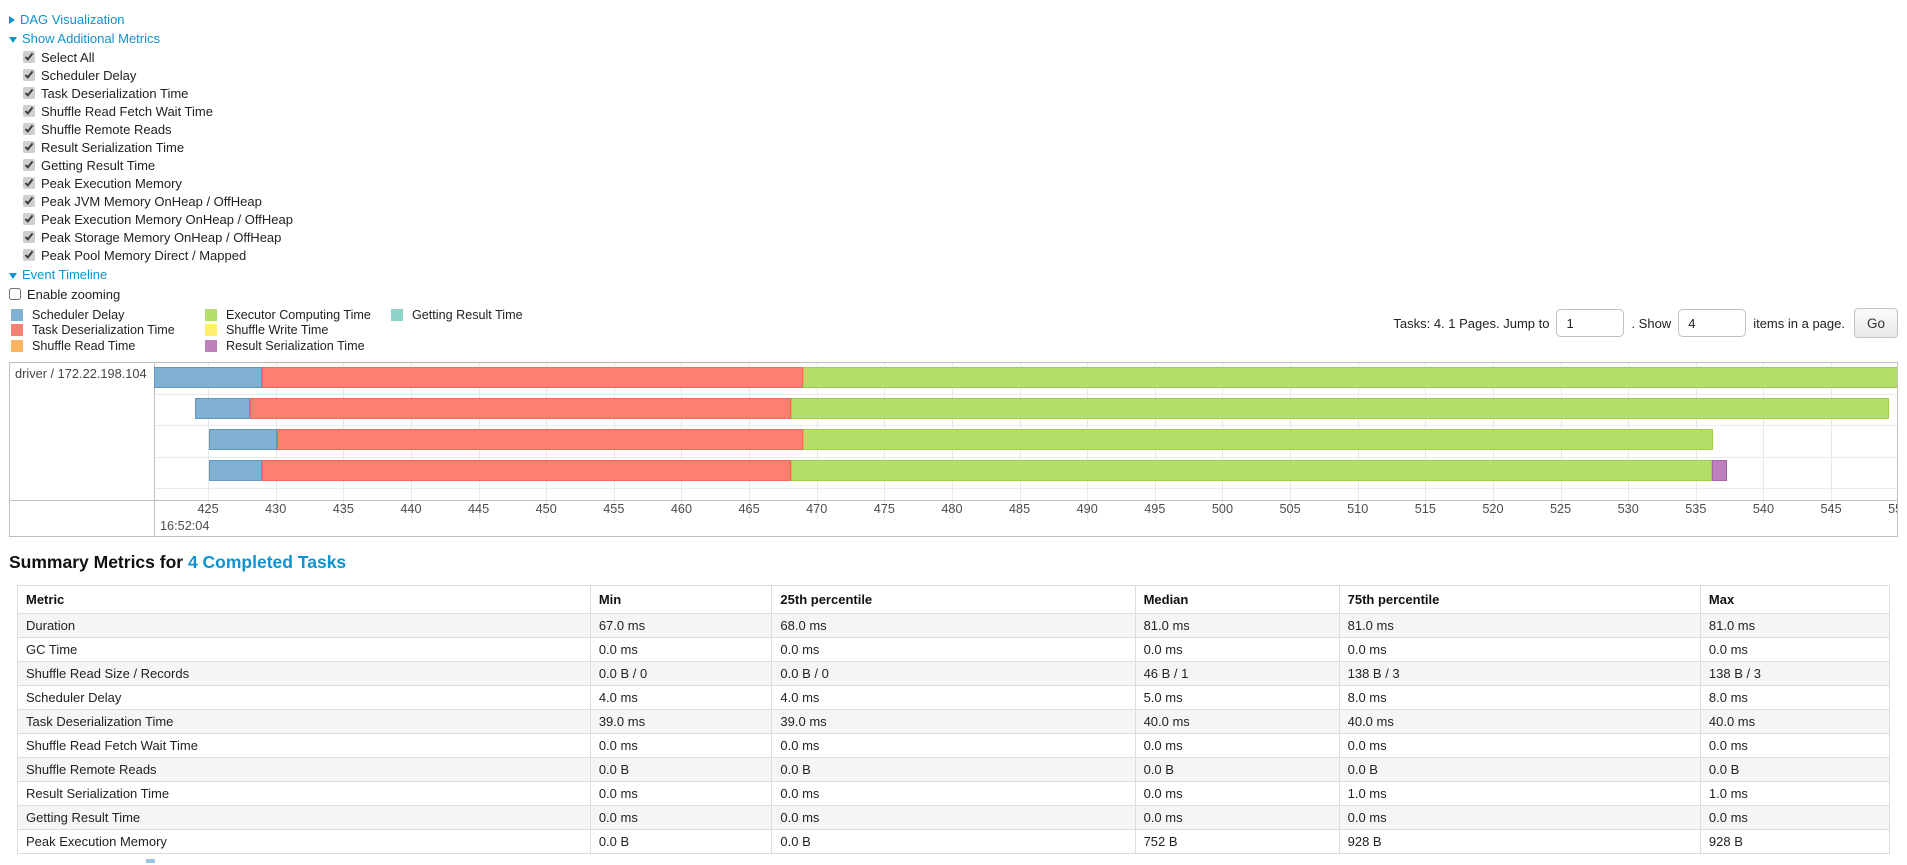 Image resolution: width=1907 pixels, height=865 pixels. What do you see at coordinates (953, 697) in the screenshot?
I see `summary-table-cell: 4.0 ms` at bounding box center [953, 697].